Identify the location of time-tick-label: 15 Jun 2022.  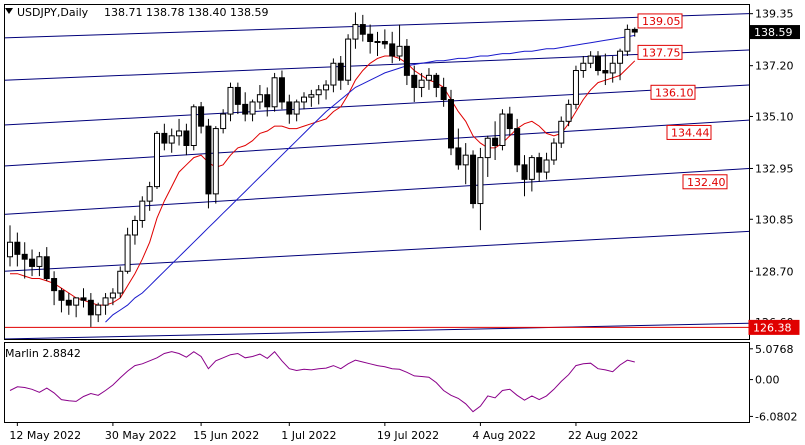
(226, 435).